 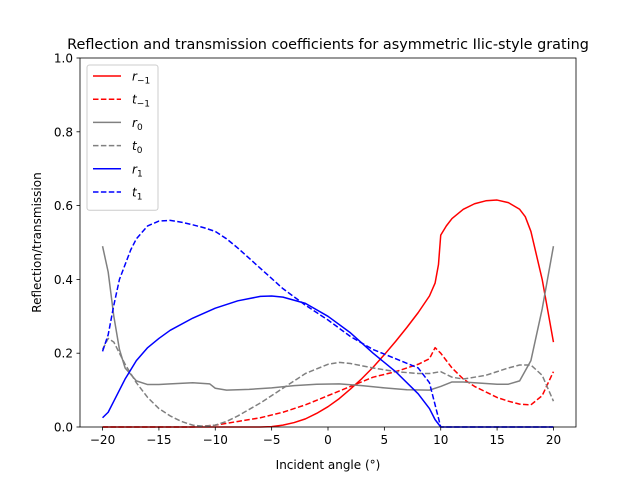 What do you see at coordinates (118, 170) in the screenshot?
I see `legend-entry: r1` at bounding box center [118, 170].